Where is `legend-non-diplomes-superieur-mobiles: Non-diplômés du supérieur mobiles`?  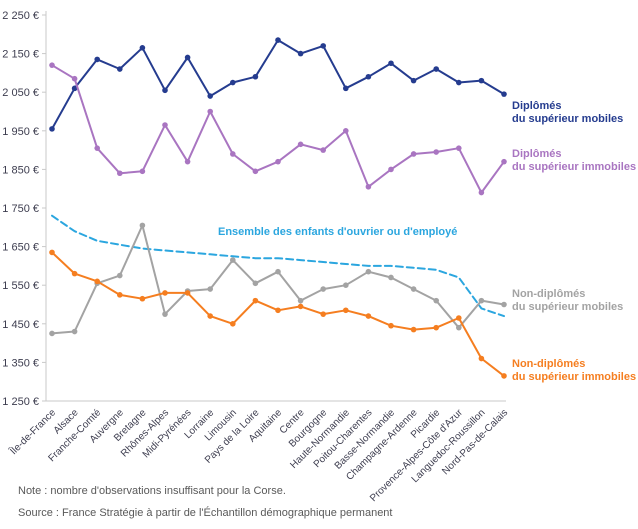 legend-non-diplomes-superieur-mobiles: Non-diplômés du supérieur mobiles is located at coordinates (567, 301).